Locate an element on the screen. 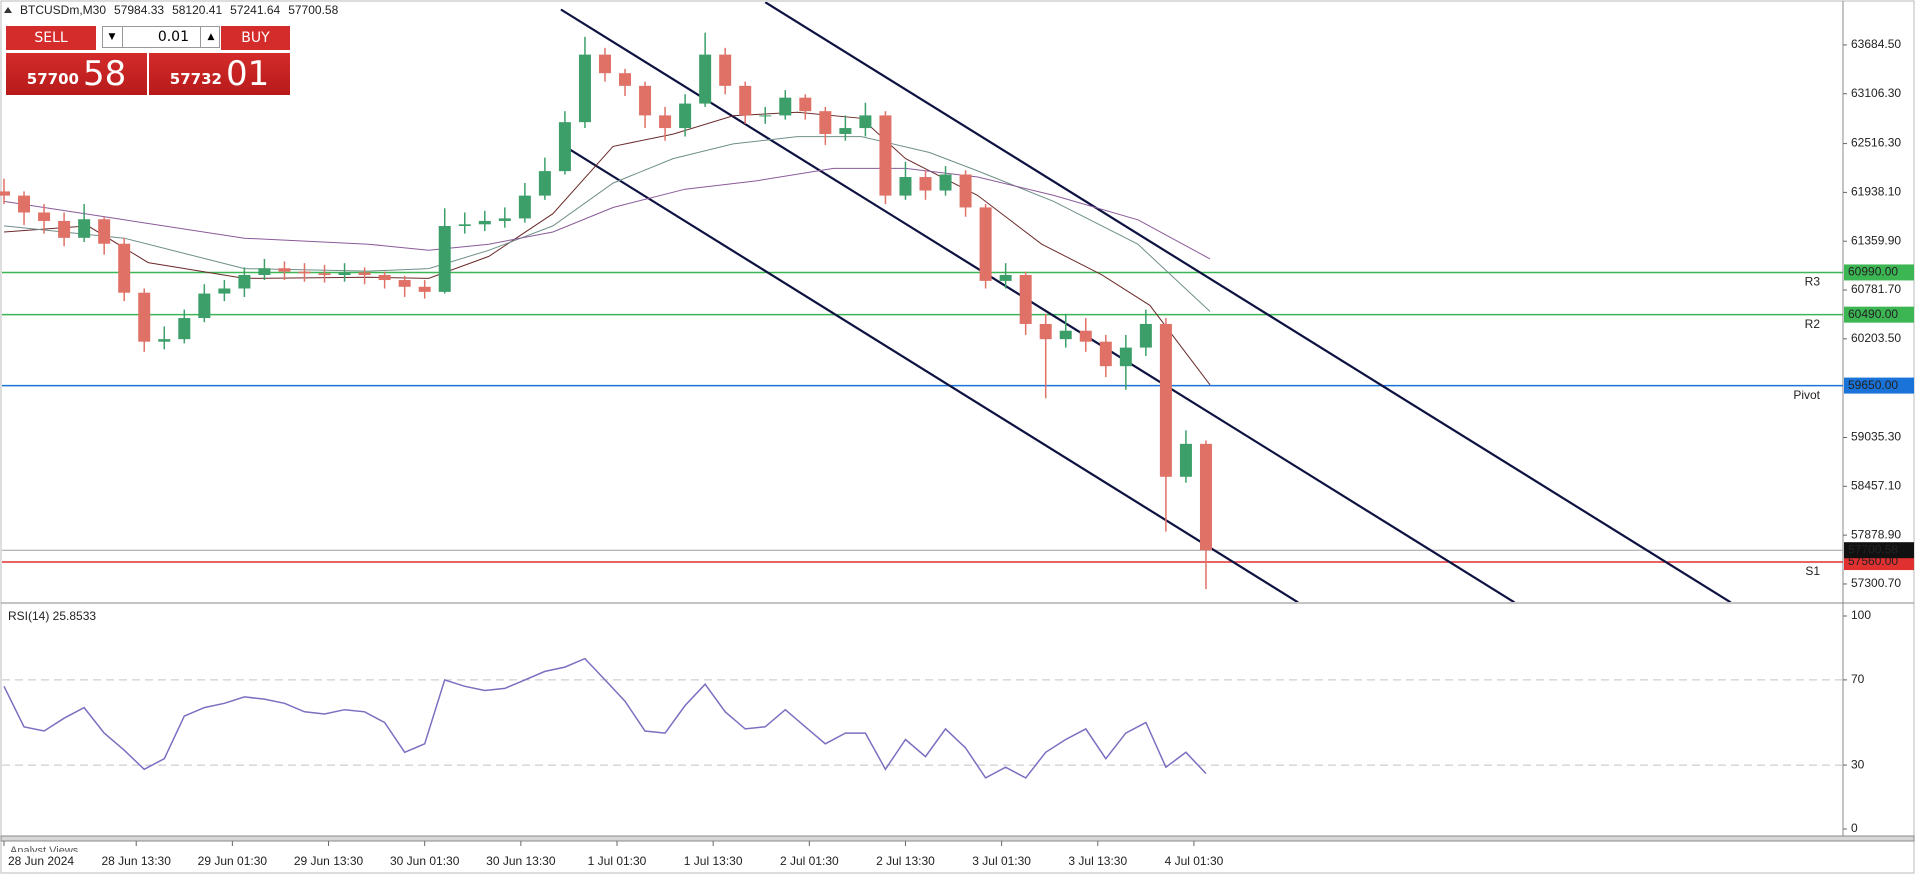  x-tick-label: 30 Jun 01:30 is located at coordinates (425, 861).